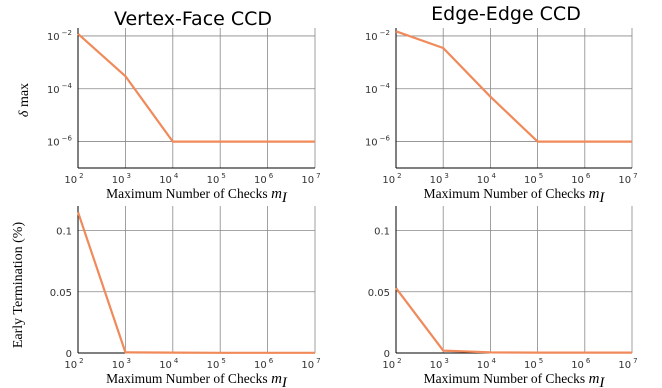 The width and height of the screenshot is (662, 388). Describe the element at coordinates (385, 86) in the screenshot. I see `y-tick-exponent: −4` at that location.